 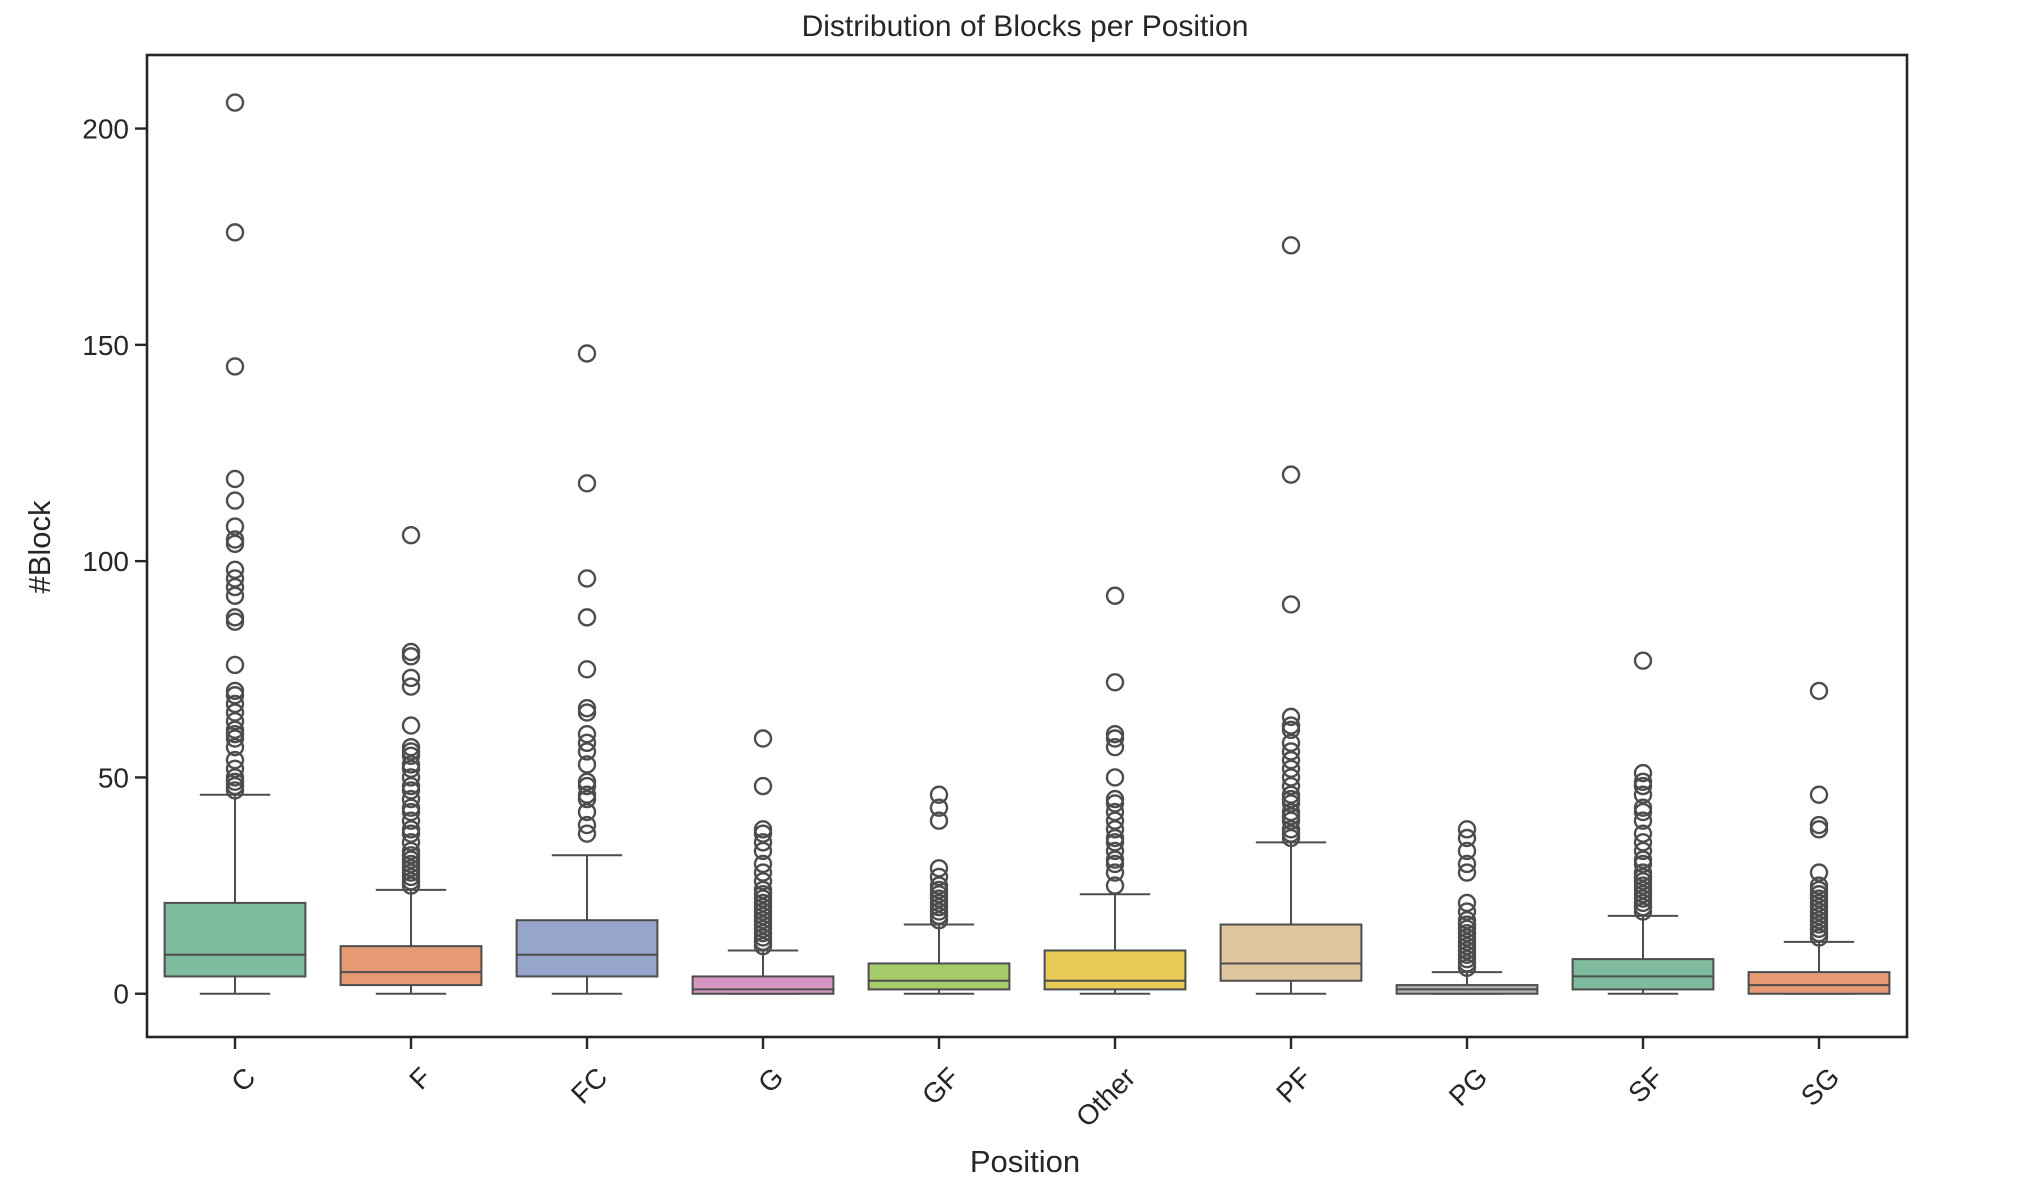 I want to click on x-tick-label: SF, so click(x=1645, y=1084).